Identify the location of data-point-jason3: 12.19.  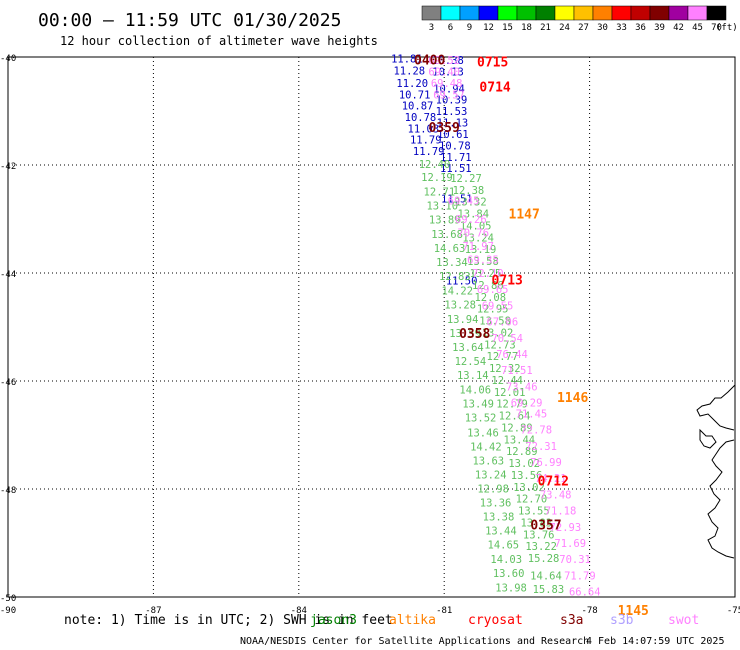
(437, 178).